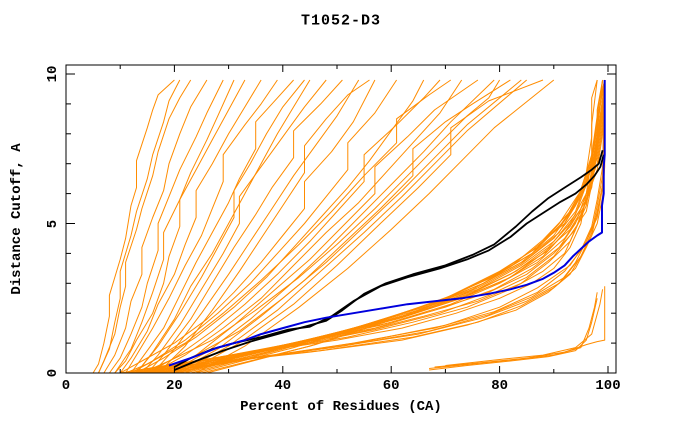 This screenshot has height=440, width=680. What do you see at coordinates (53, 223) in the screenshot?
I see `y-tick-label: 5` at bounding box center [53, 223].